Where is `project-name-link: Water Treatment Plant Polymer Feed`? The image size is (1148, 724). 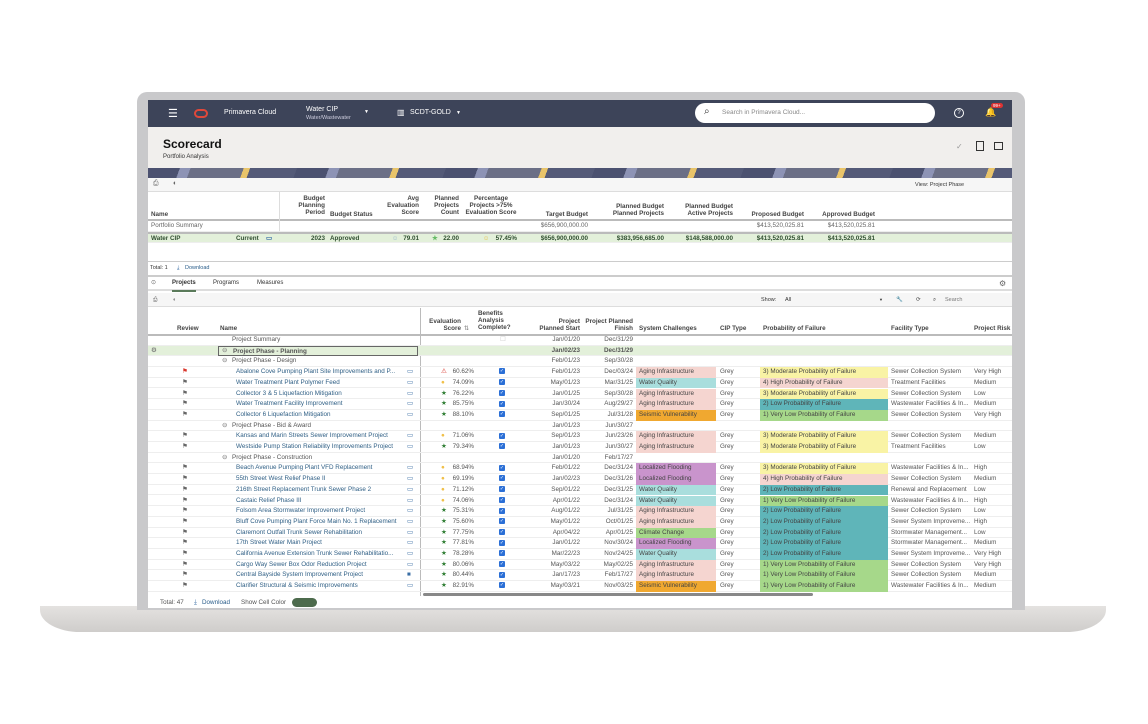
project-name-link: Water Treatment Plant Polymer Feed is located at coordinates (288, 382).